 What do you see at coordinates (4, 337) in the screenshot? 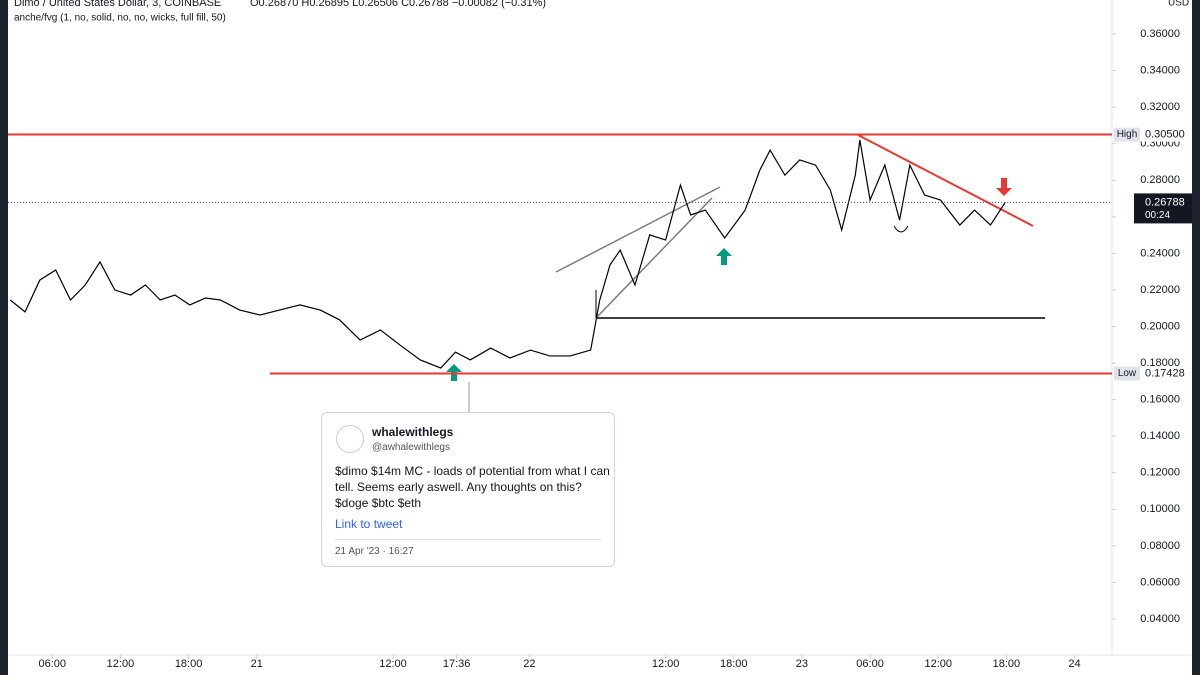
I see `left-border` at bounding box center [4, 337].